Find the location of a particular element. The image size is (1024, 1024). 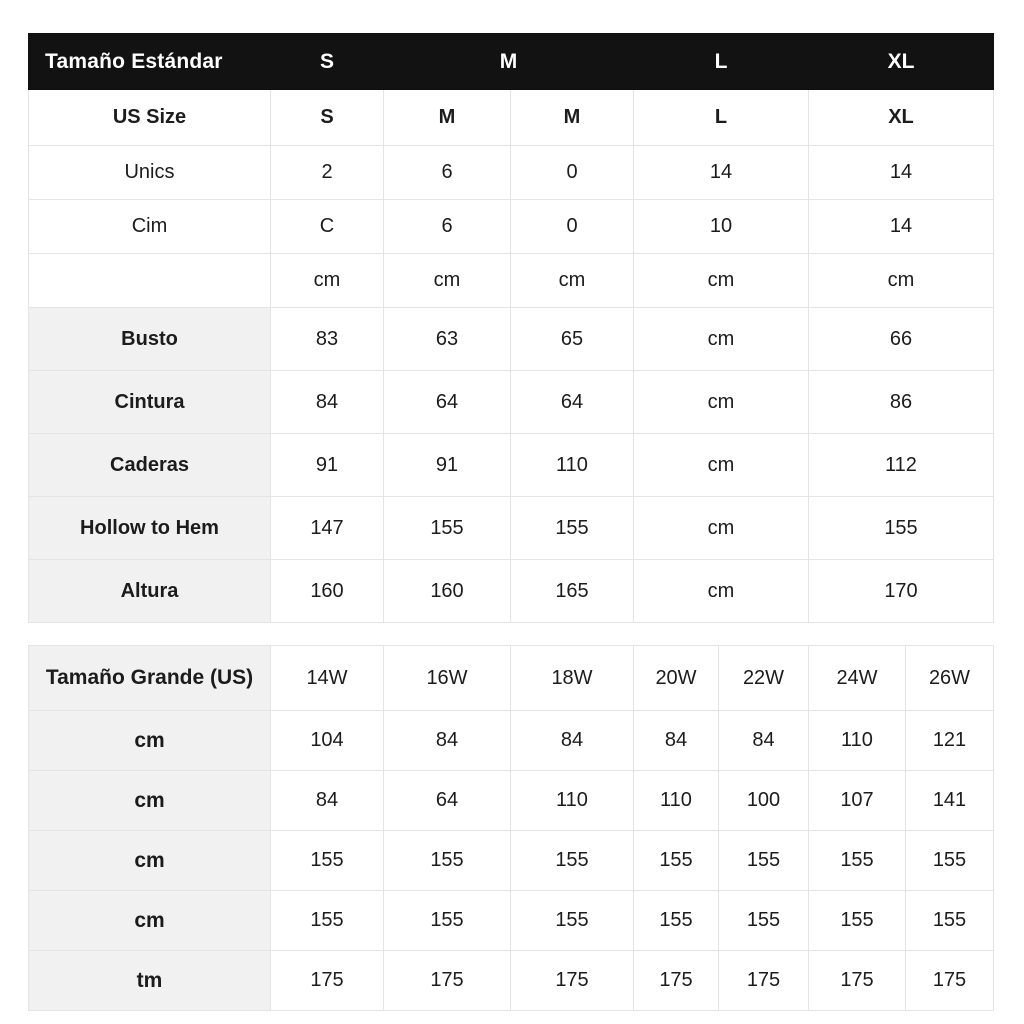

row-unics: Unics 2 6 0 14 14 is located at coordinates (511, 172).